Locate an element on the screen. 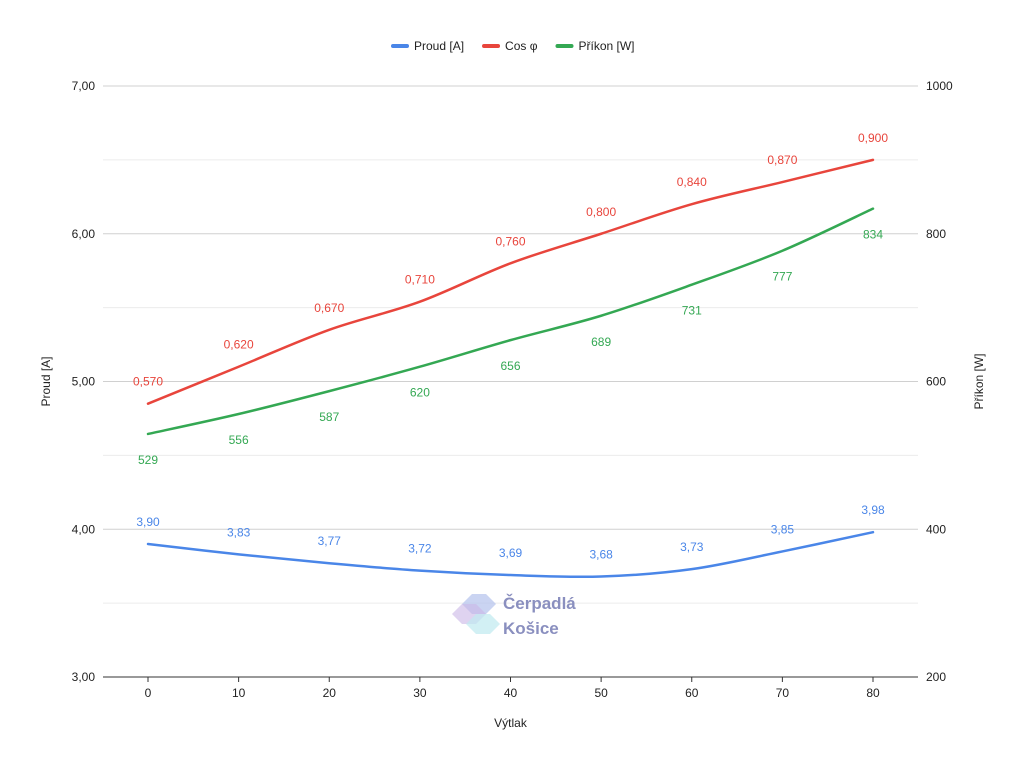 The width and height of the screenshot is (1024, 768). legend-item-label: Proud [A] is located at coordinates (439, 46).